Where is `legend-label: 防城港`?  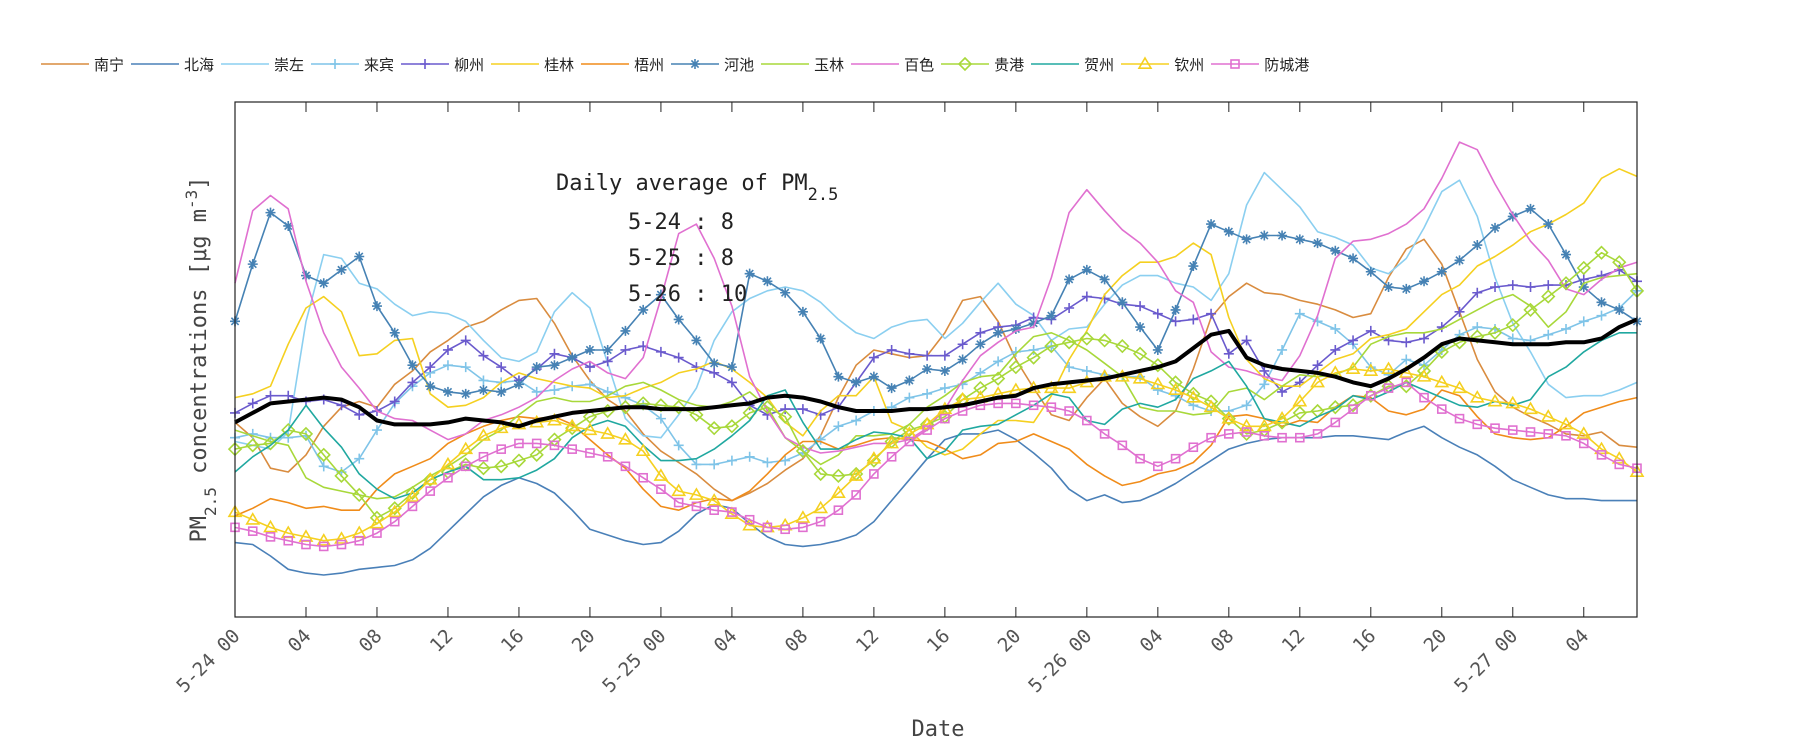 legend-label: 防城港 is located at coordinates (1287, 64).